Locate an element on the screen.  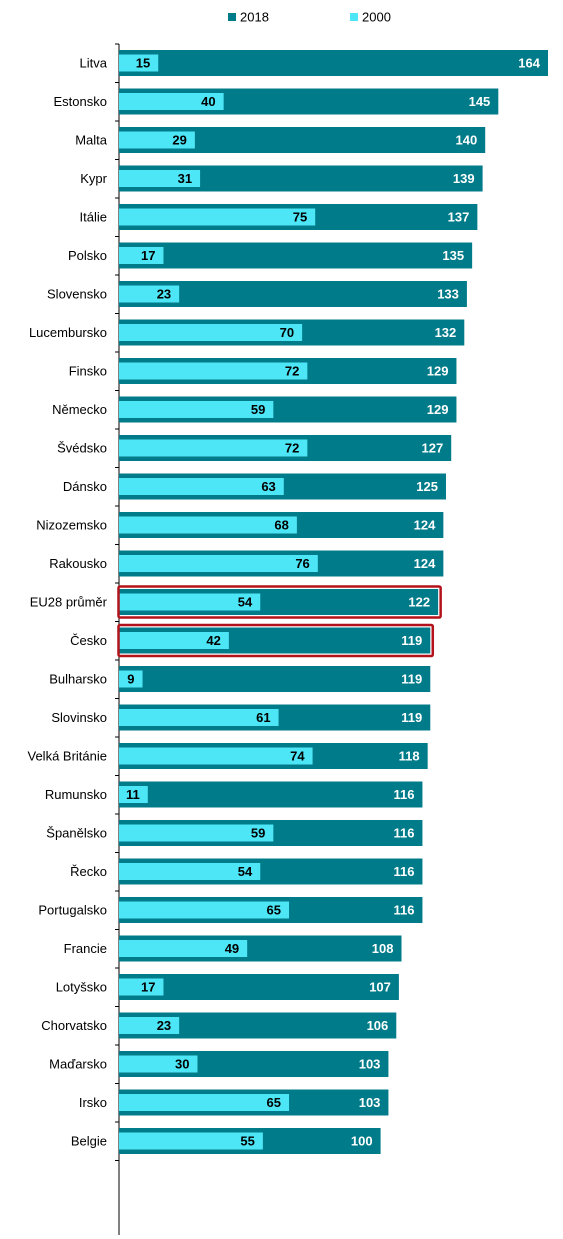
value-label-2000-cesko: 42 is located at coordinates (213, 640).